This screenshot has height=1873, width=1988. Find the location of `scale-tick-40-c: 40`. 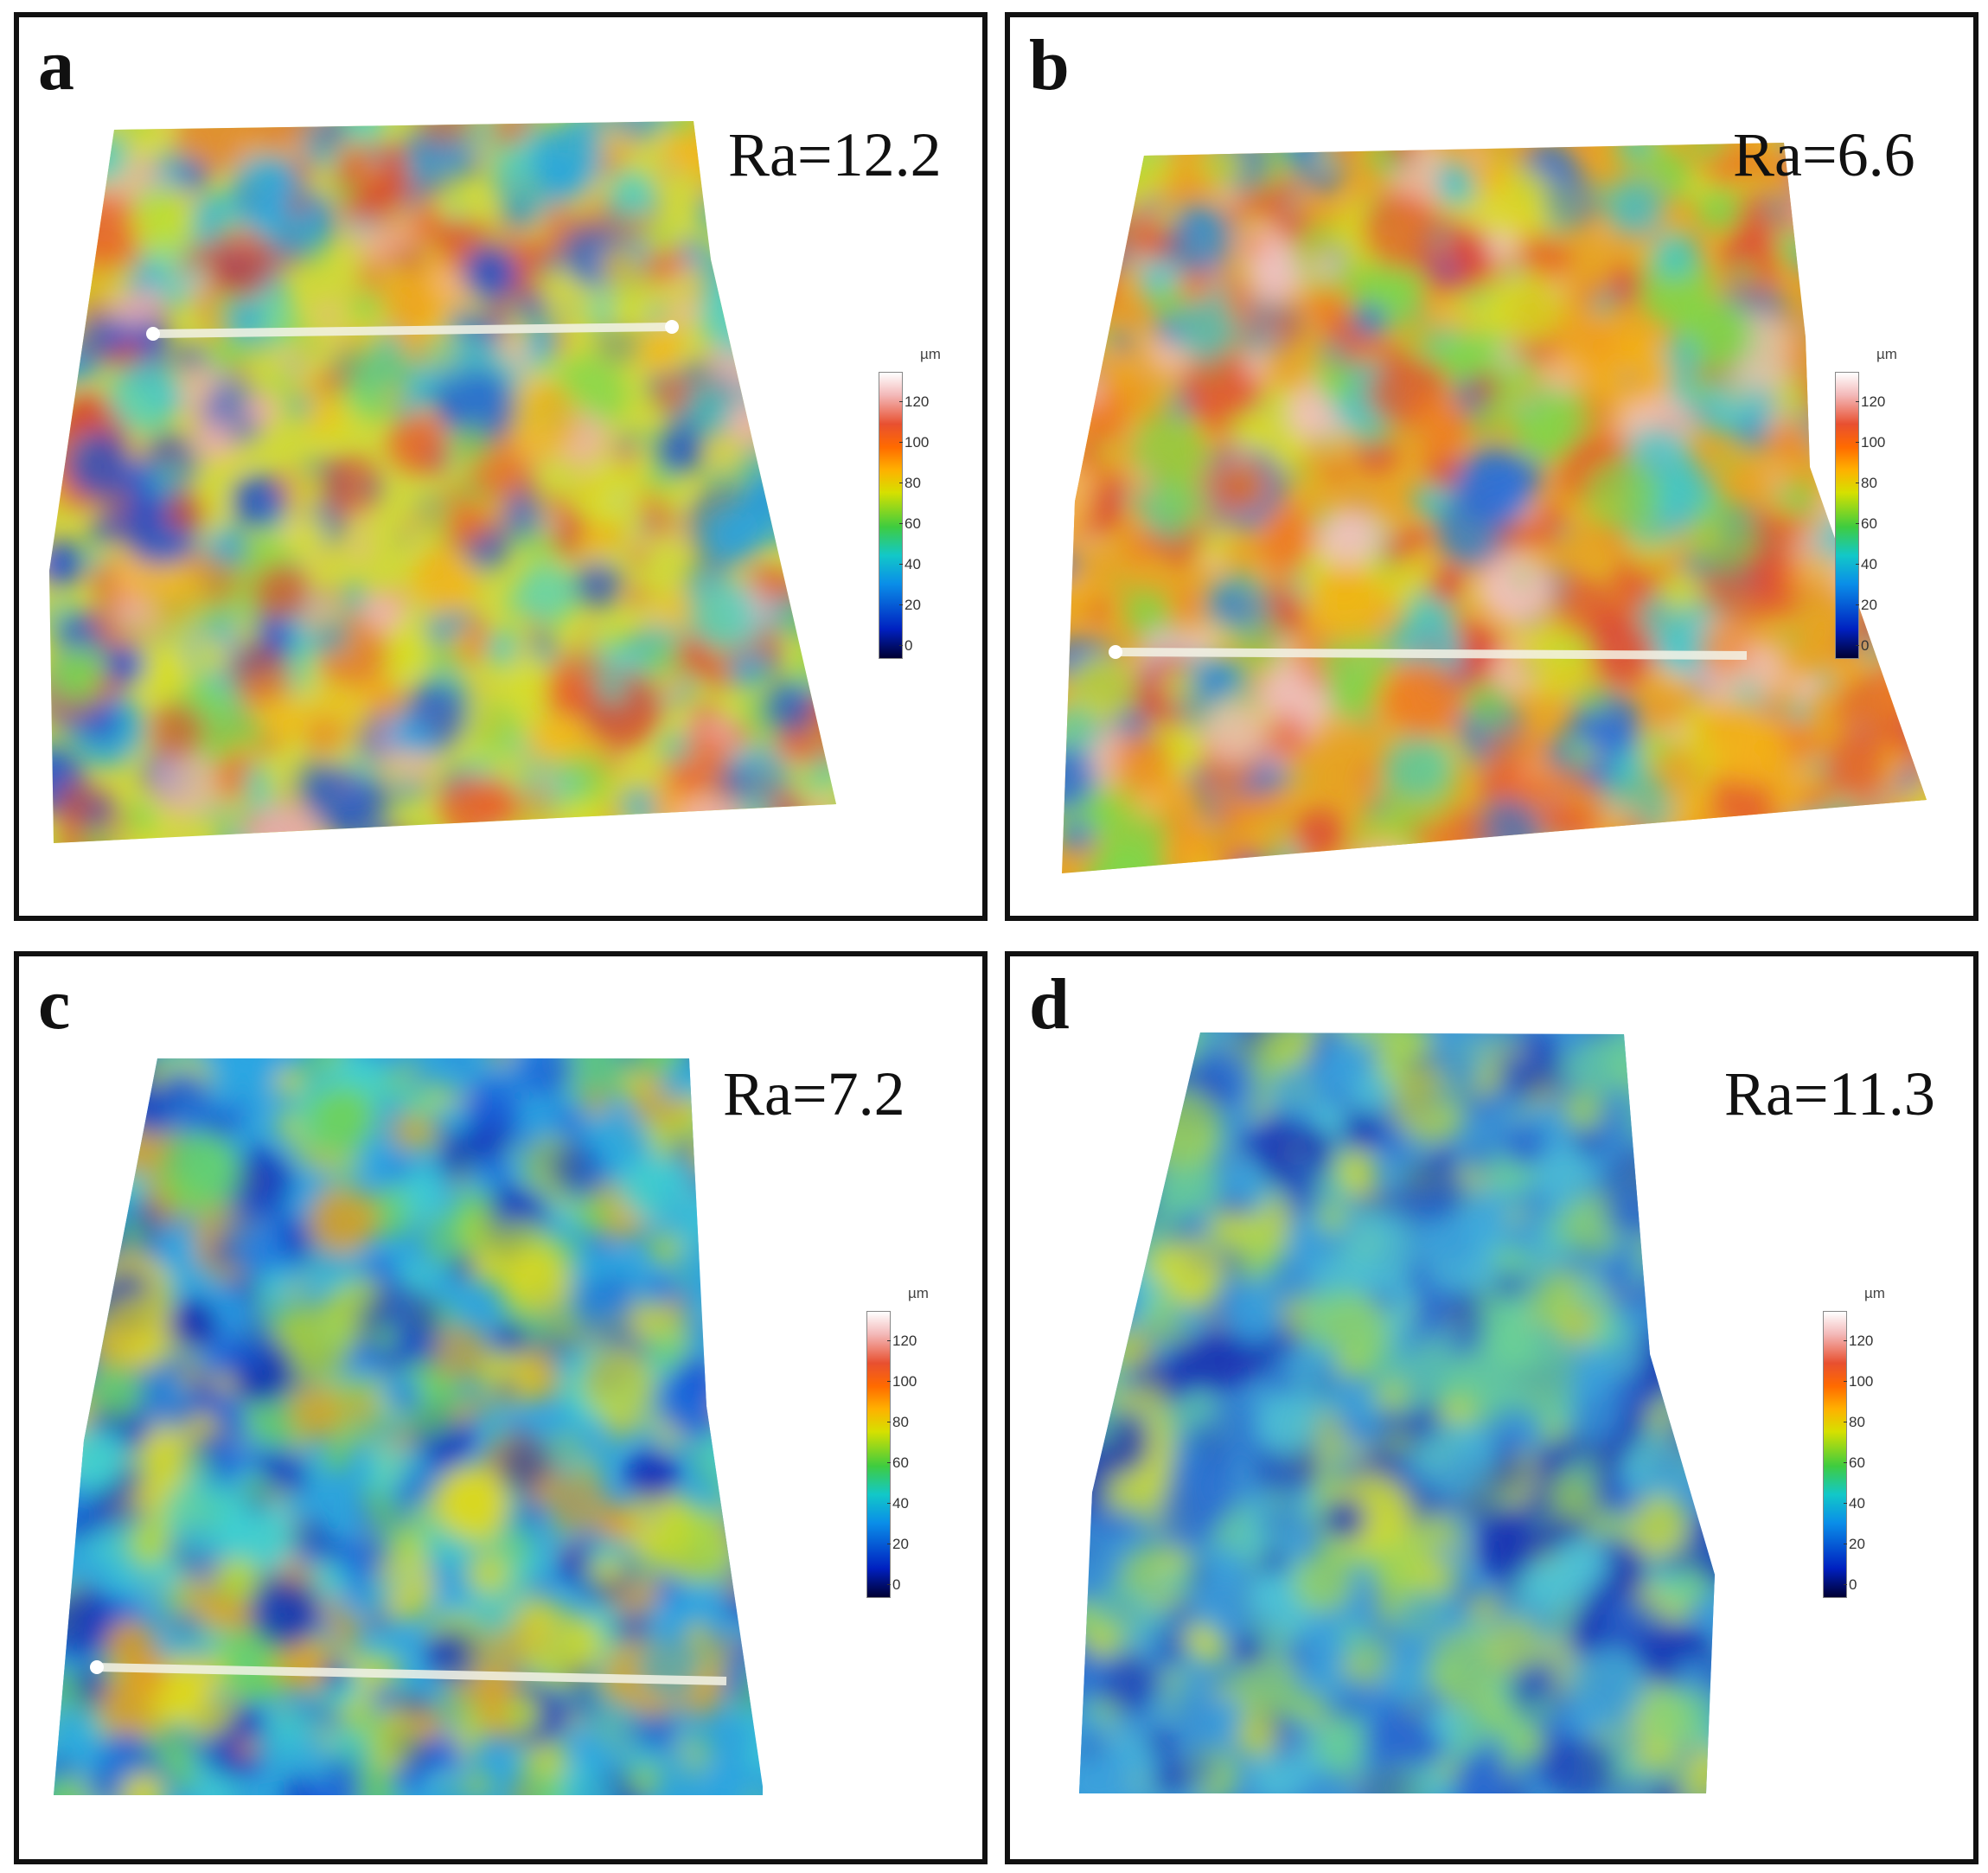

scale-tick-40-c: 40 is located at coordinates (898, 1503).